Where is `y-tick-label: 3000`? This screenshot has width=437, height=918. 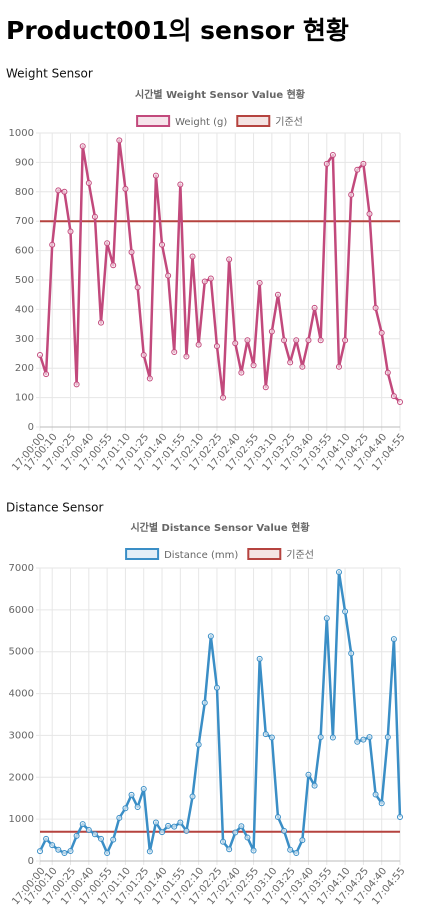
y-tick-label: 3000 is located at coordinates (21, 735).